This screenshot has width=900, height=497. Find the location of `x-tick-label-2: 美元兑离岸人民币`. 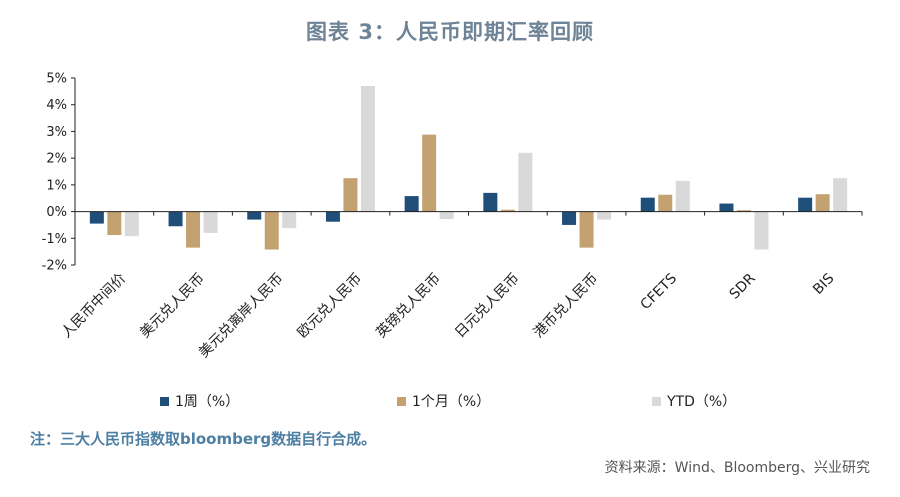

x-tick-label-2: 美元兑离岸人民币 is located at coordinates (240, 315).